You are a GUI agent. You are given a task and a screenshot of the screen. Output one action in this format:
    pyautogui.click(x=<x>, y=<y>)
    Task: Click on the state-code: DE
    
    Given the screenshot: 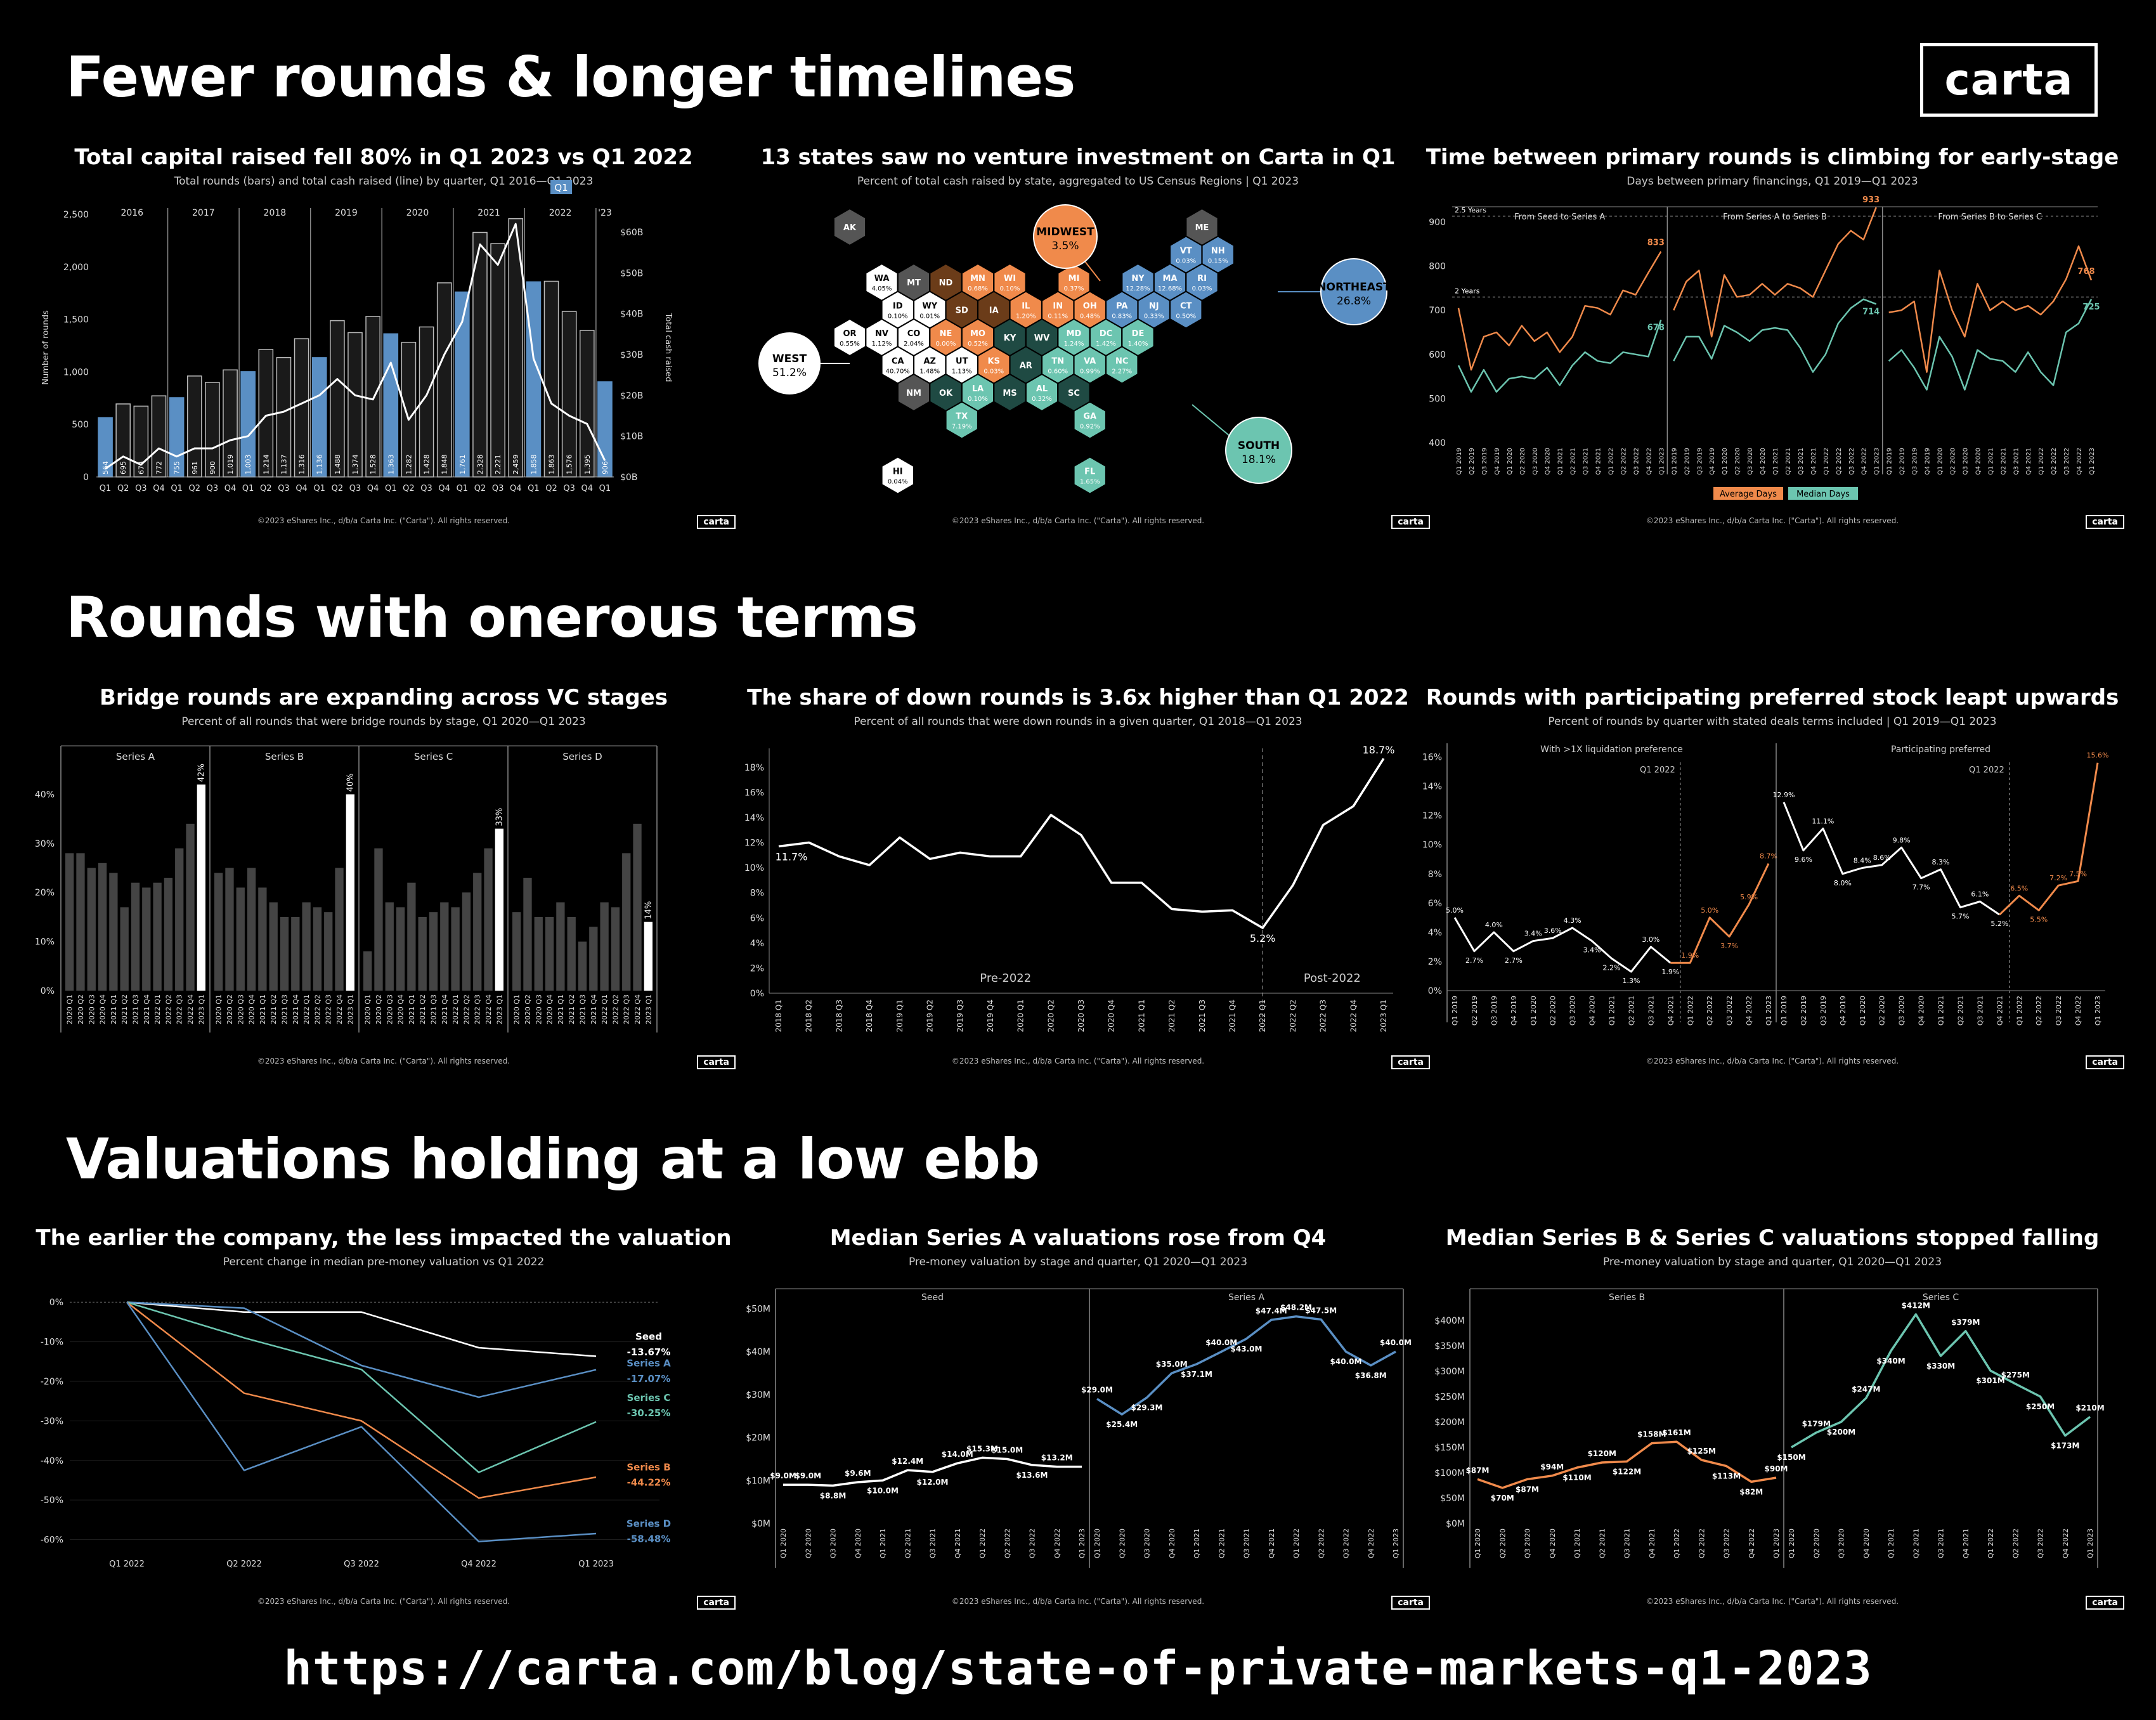 What is the action you would take?
    pyautogui.click(x=1138, y=334)
    